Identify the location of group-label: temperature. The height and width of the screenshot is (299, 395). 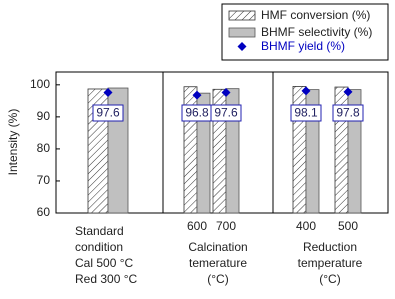
(330, 263).